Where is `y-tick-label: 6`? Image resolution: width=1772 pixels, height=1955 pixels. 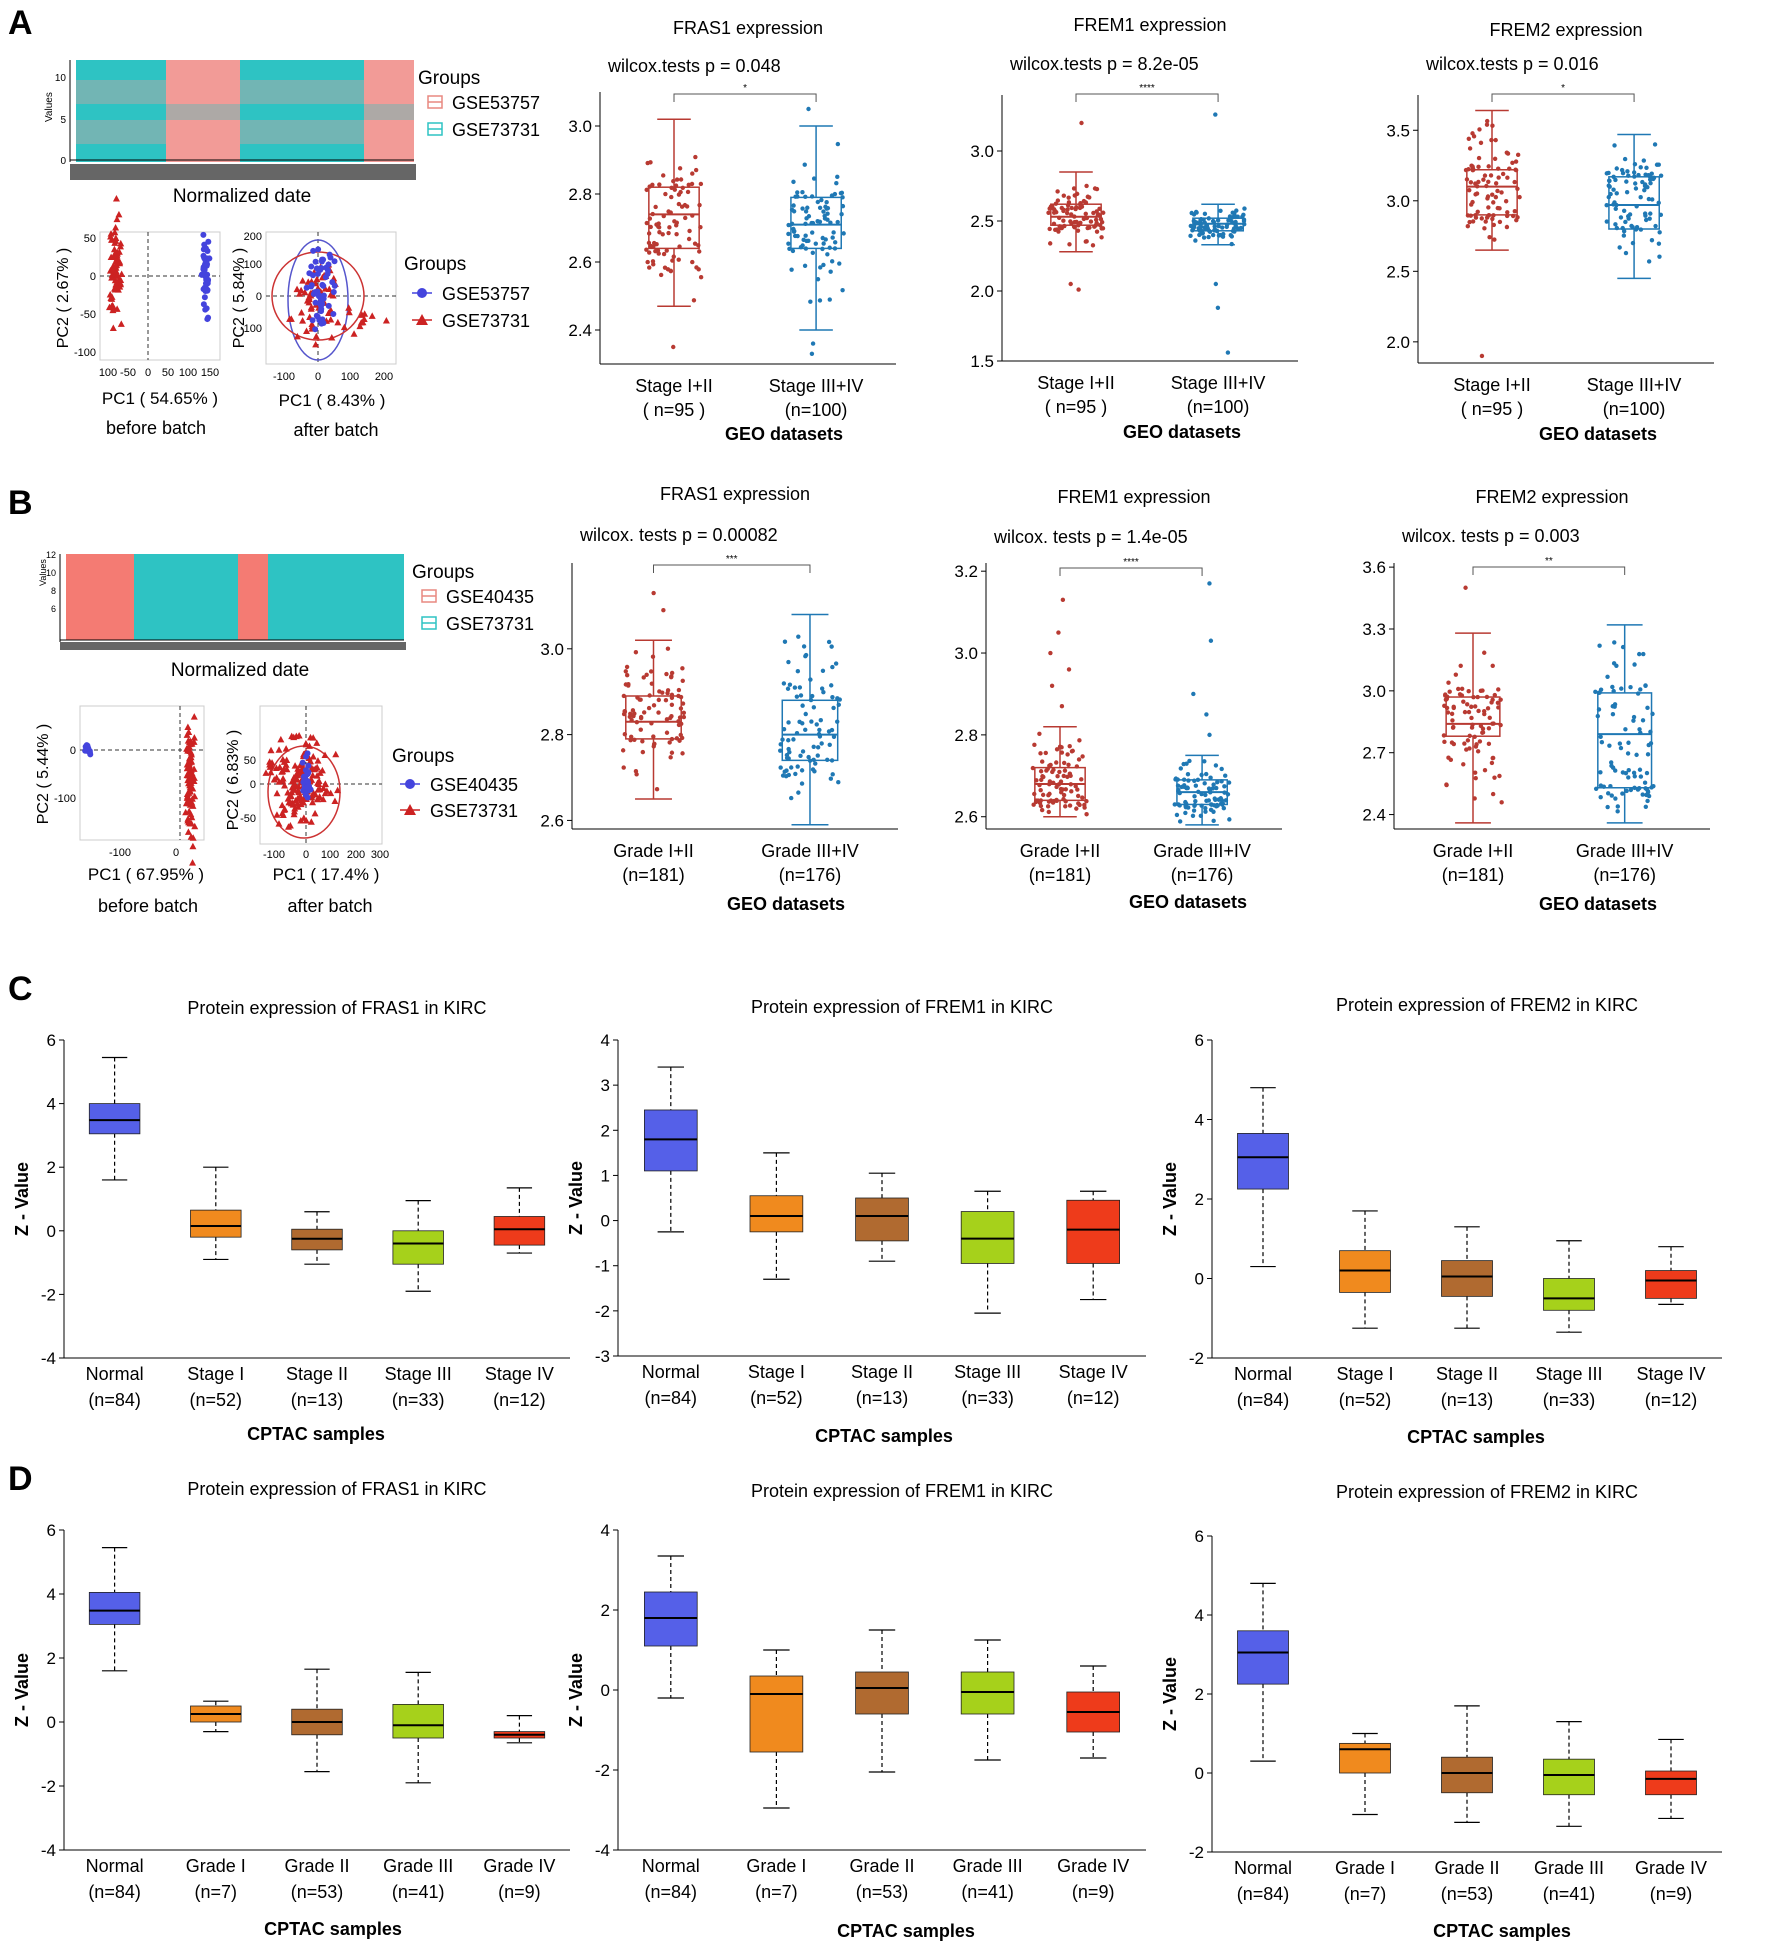 y-tick-label: 6 is located at coordinates (1199, 1040).